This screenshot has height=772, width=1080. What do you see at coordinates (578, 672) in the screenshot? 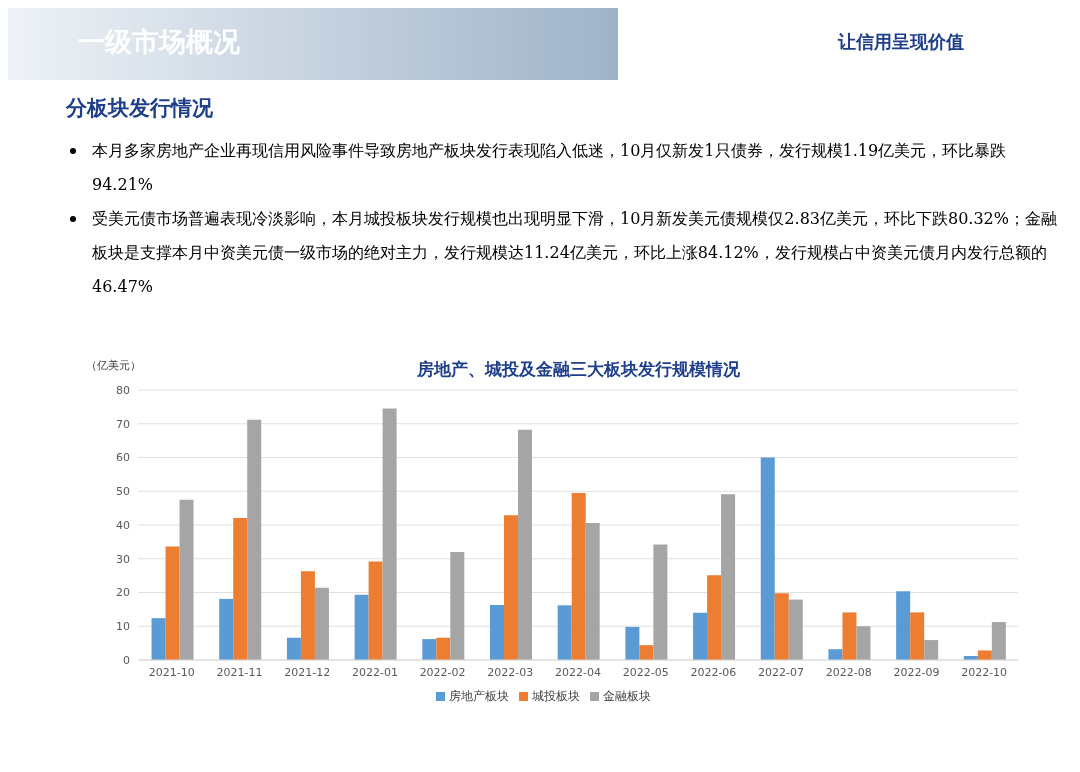
I see `x-tick-label: 2022-04` at bounding box center [578, 672].